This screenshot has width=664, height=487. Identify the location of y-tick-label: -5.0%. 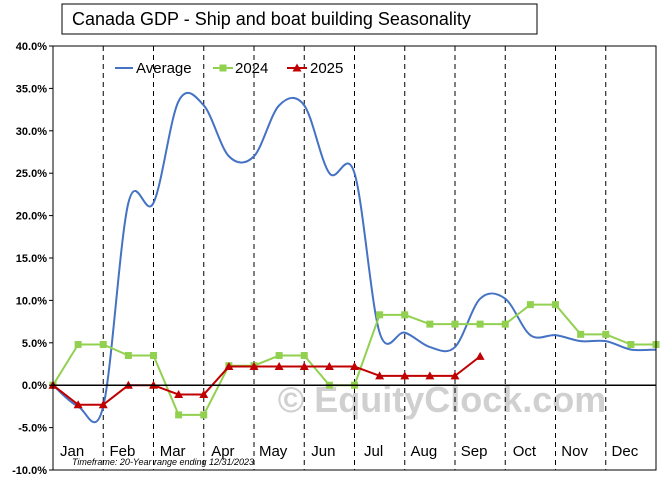
(32, 429).